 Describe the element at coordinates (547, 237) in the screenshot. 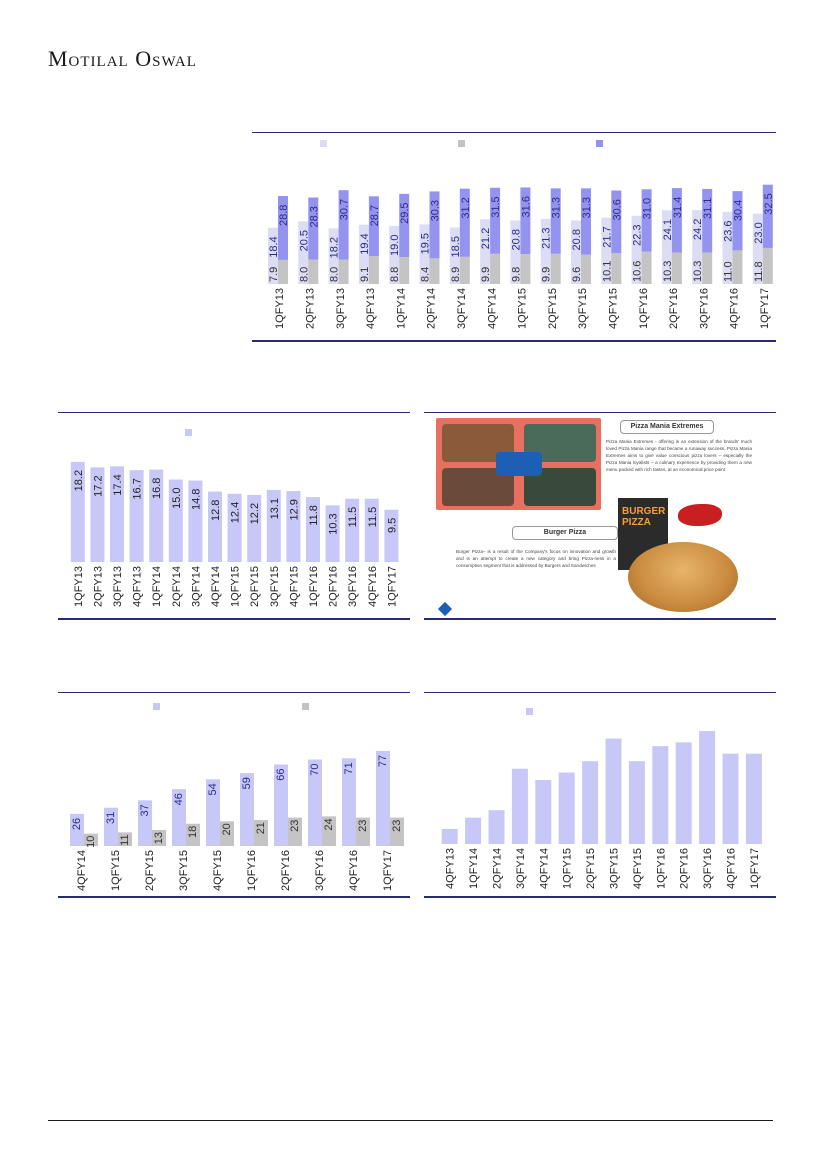

I see `data-label: 21.3` at that location.